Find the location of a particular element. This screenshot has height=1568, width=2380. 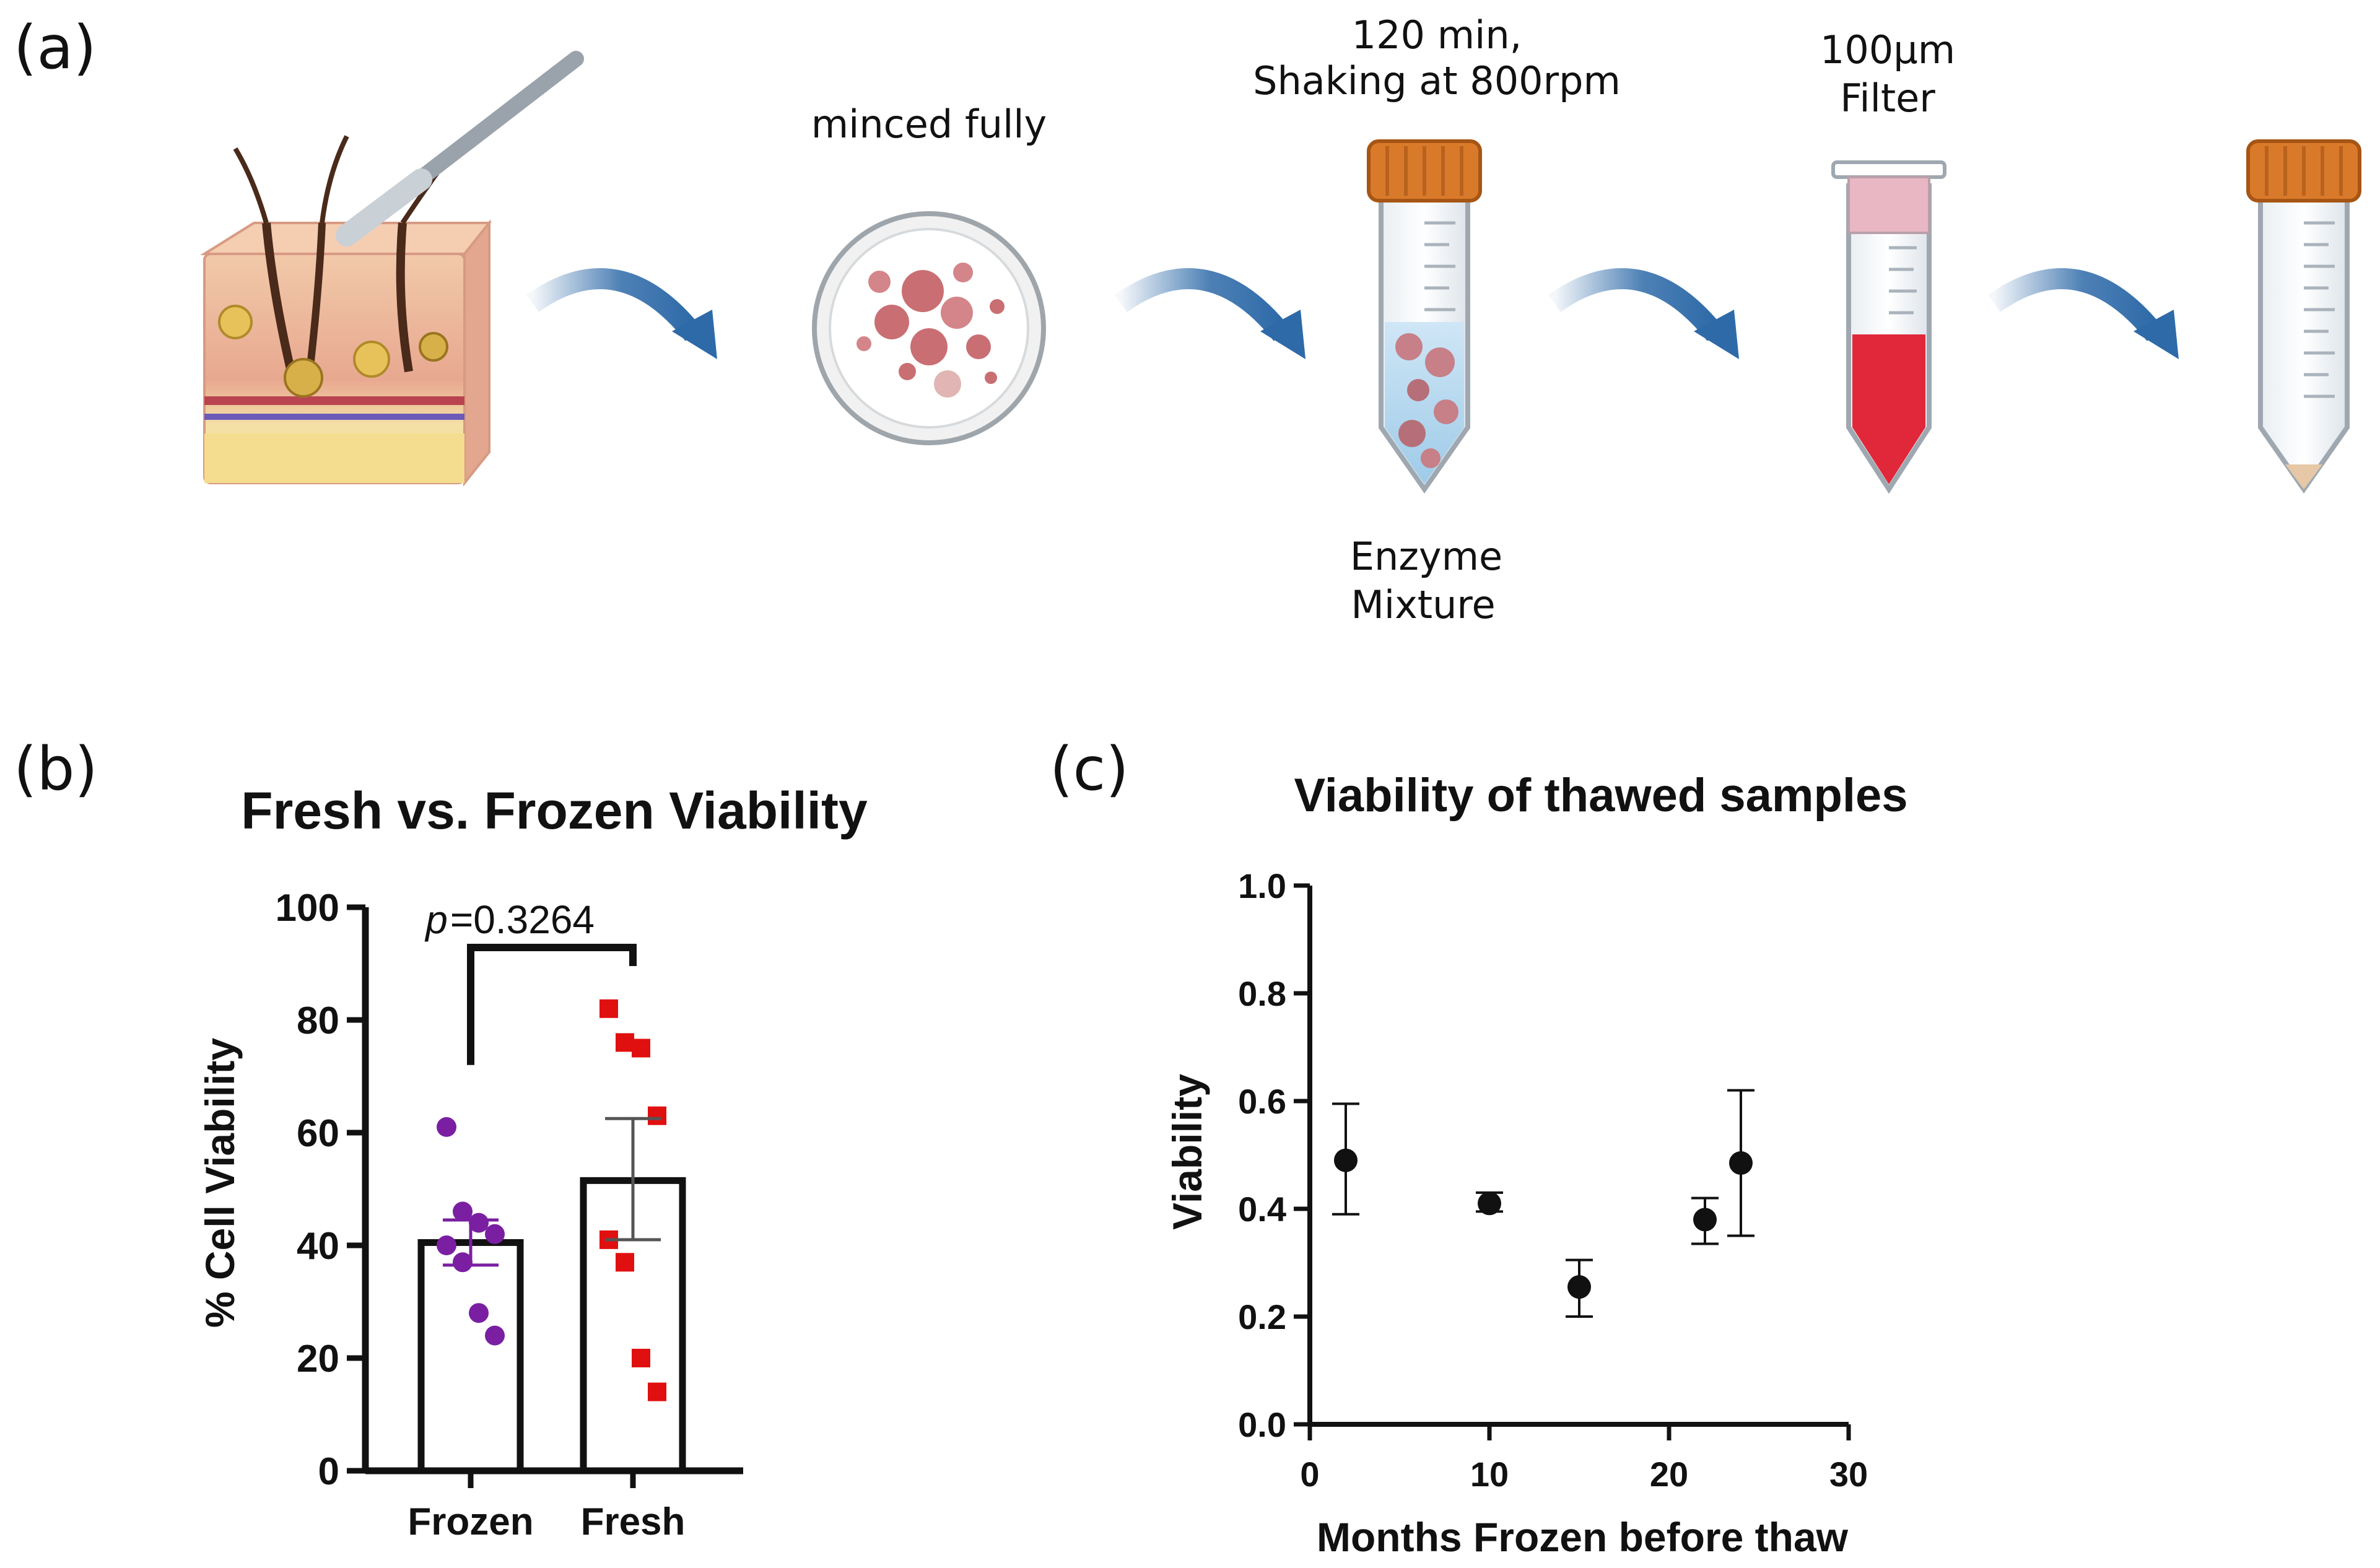

x-tick-label: 20 is located at coordinates (1669, 1474).